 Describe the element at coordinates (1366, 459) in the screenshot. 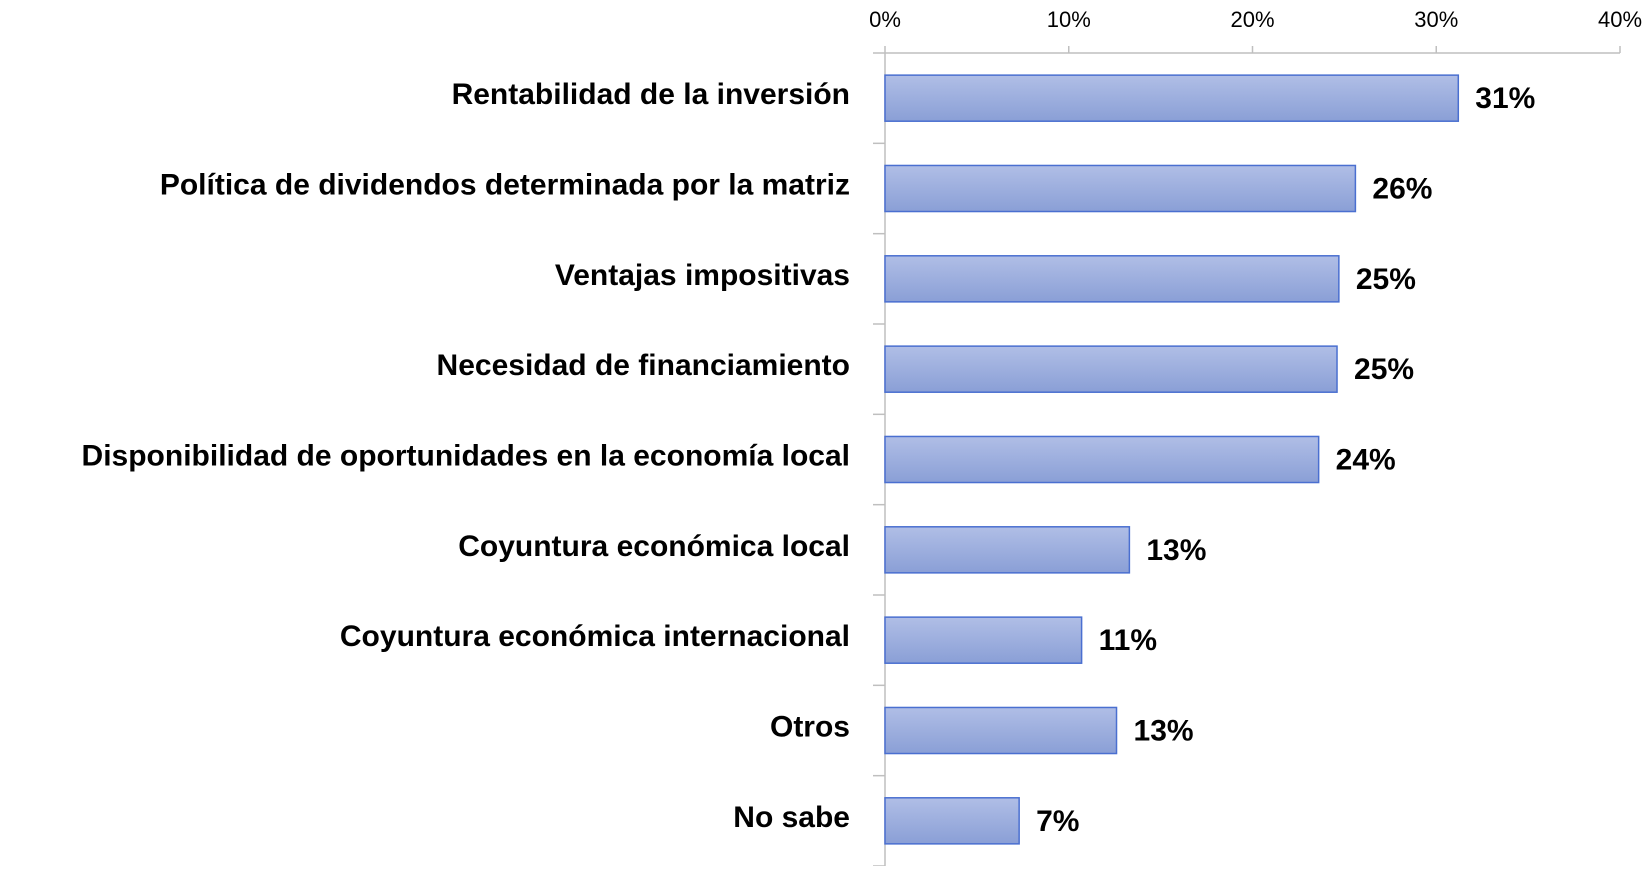

I see `data-label: 24%` at that location.